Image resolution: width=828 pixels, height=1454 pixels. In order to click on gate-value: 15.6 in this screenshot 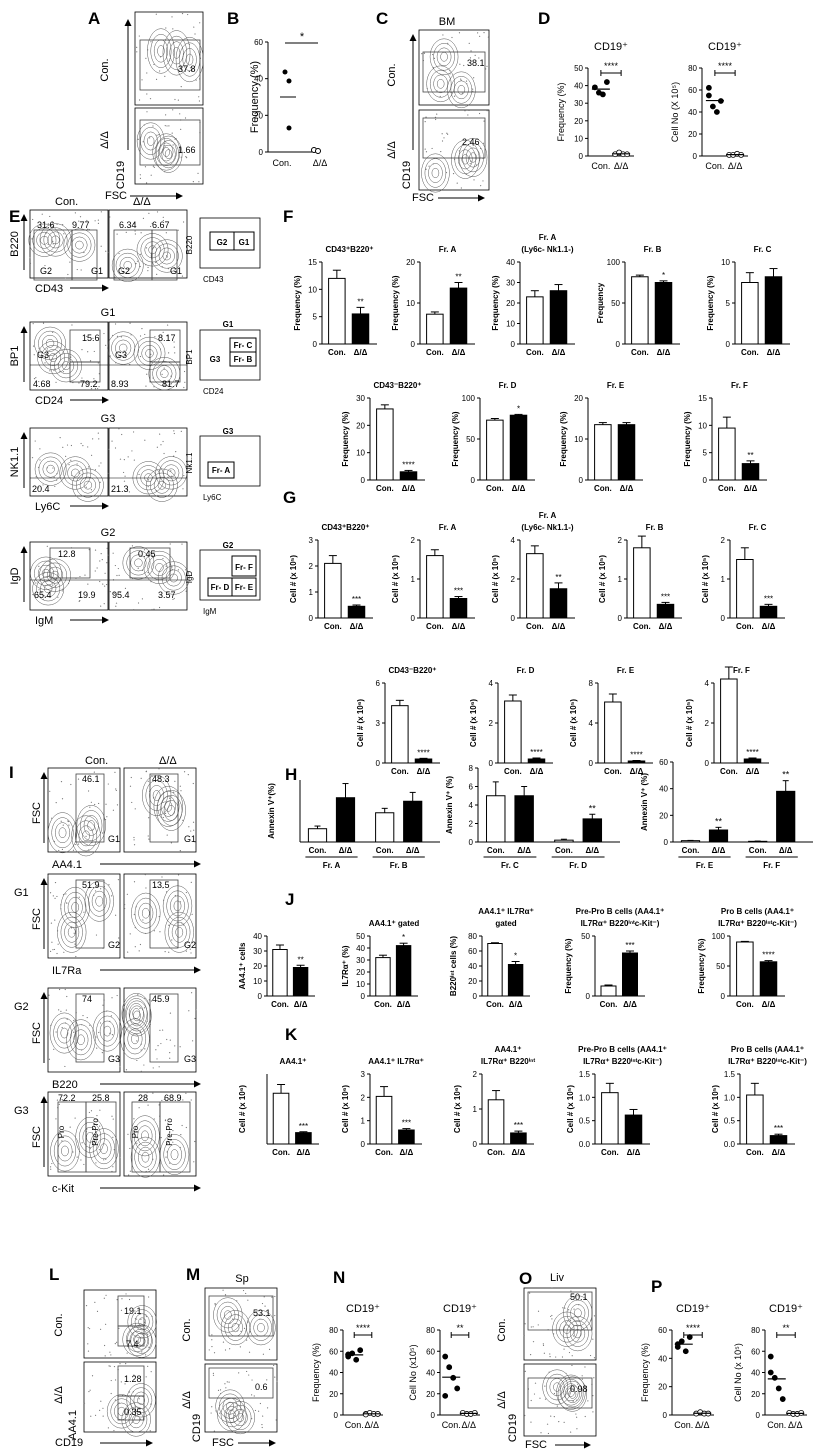, I will do `click(91, 338)`.